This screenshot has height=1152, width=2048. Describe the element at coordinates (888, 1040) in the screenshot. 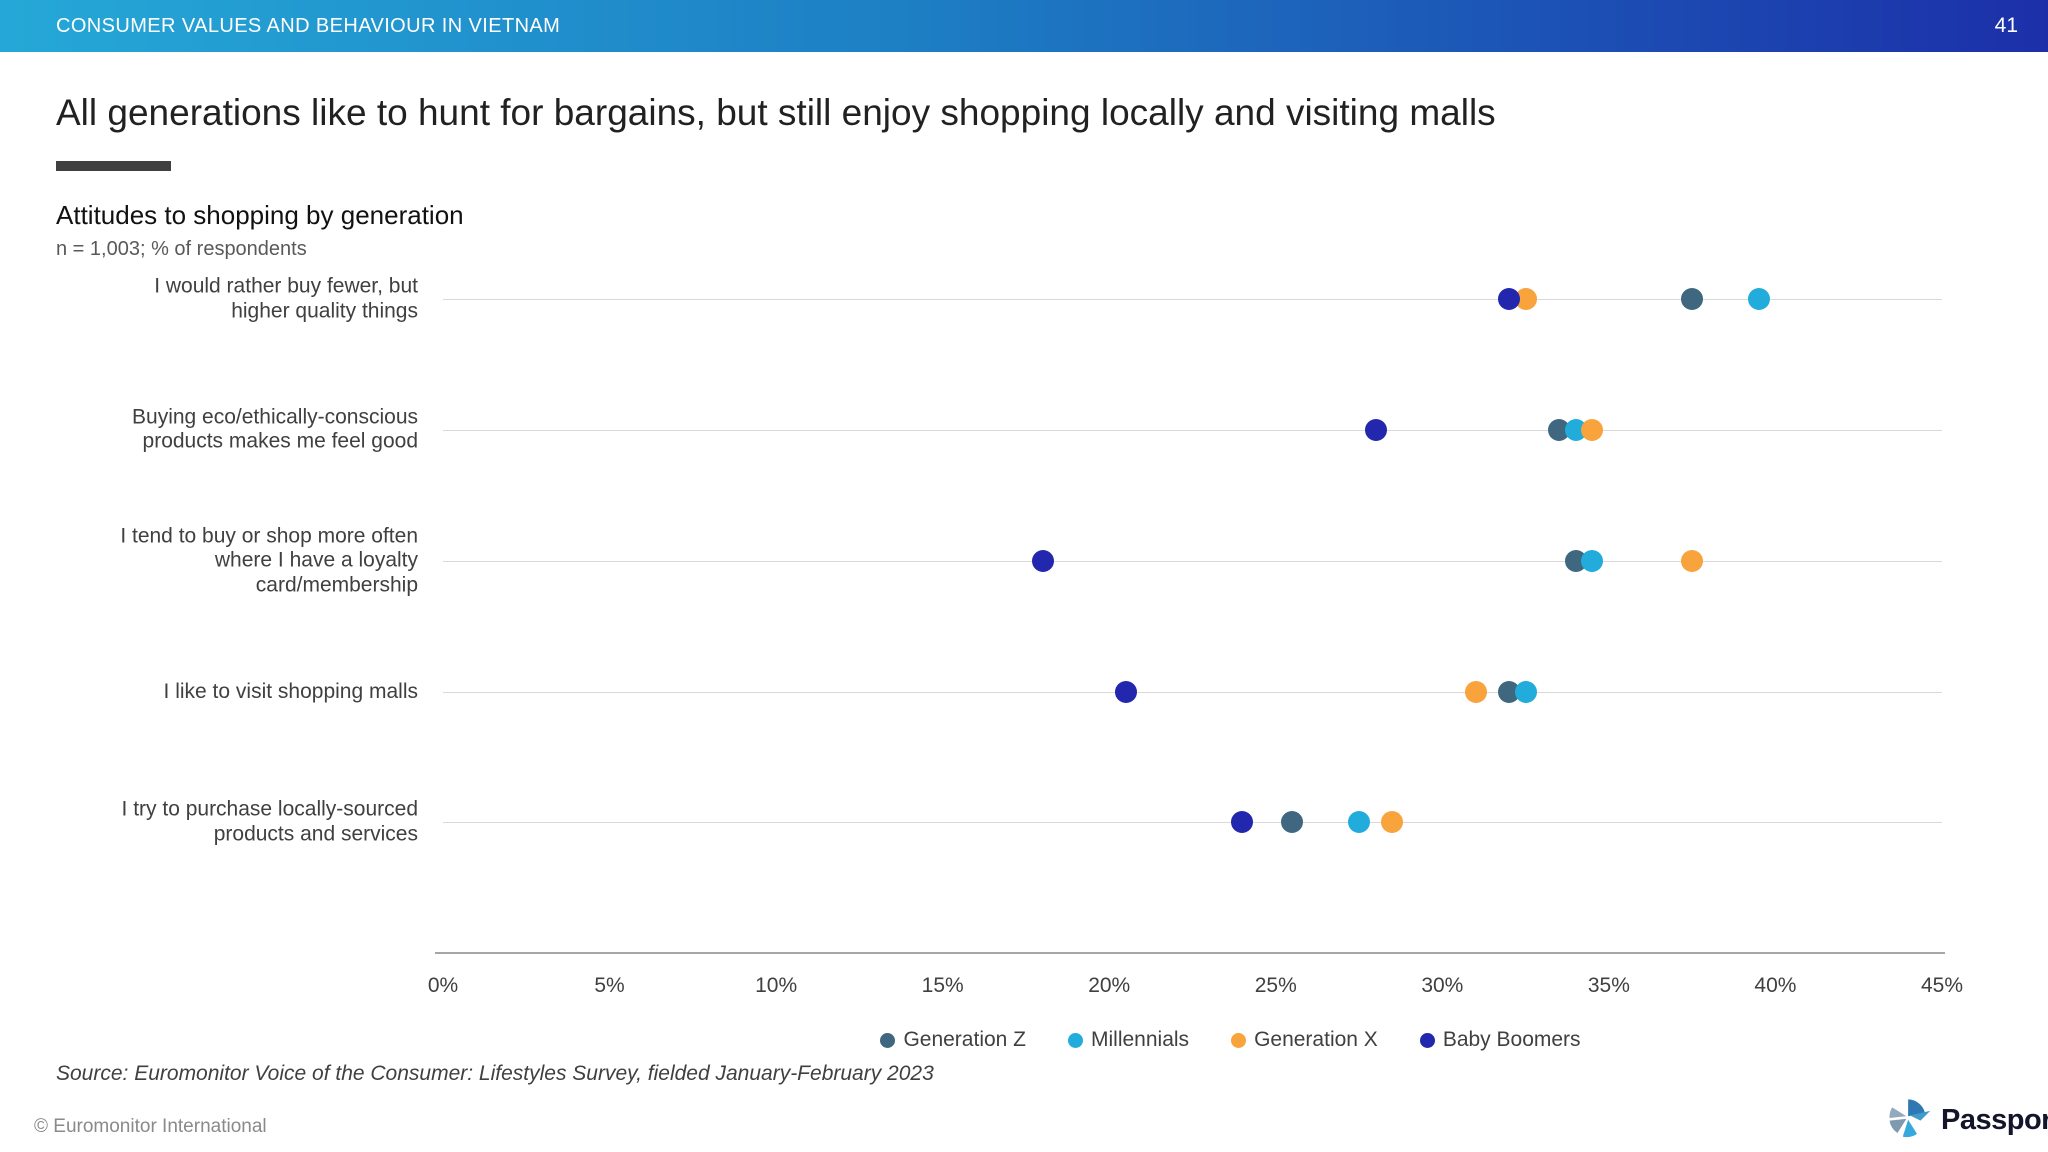

I see `legend-dot-generation-z` at that location.